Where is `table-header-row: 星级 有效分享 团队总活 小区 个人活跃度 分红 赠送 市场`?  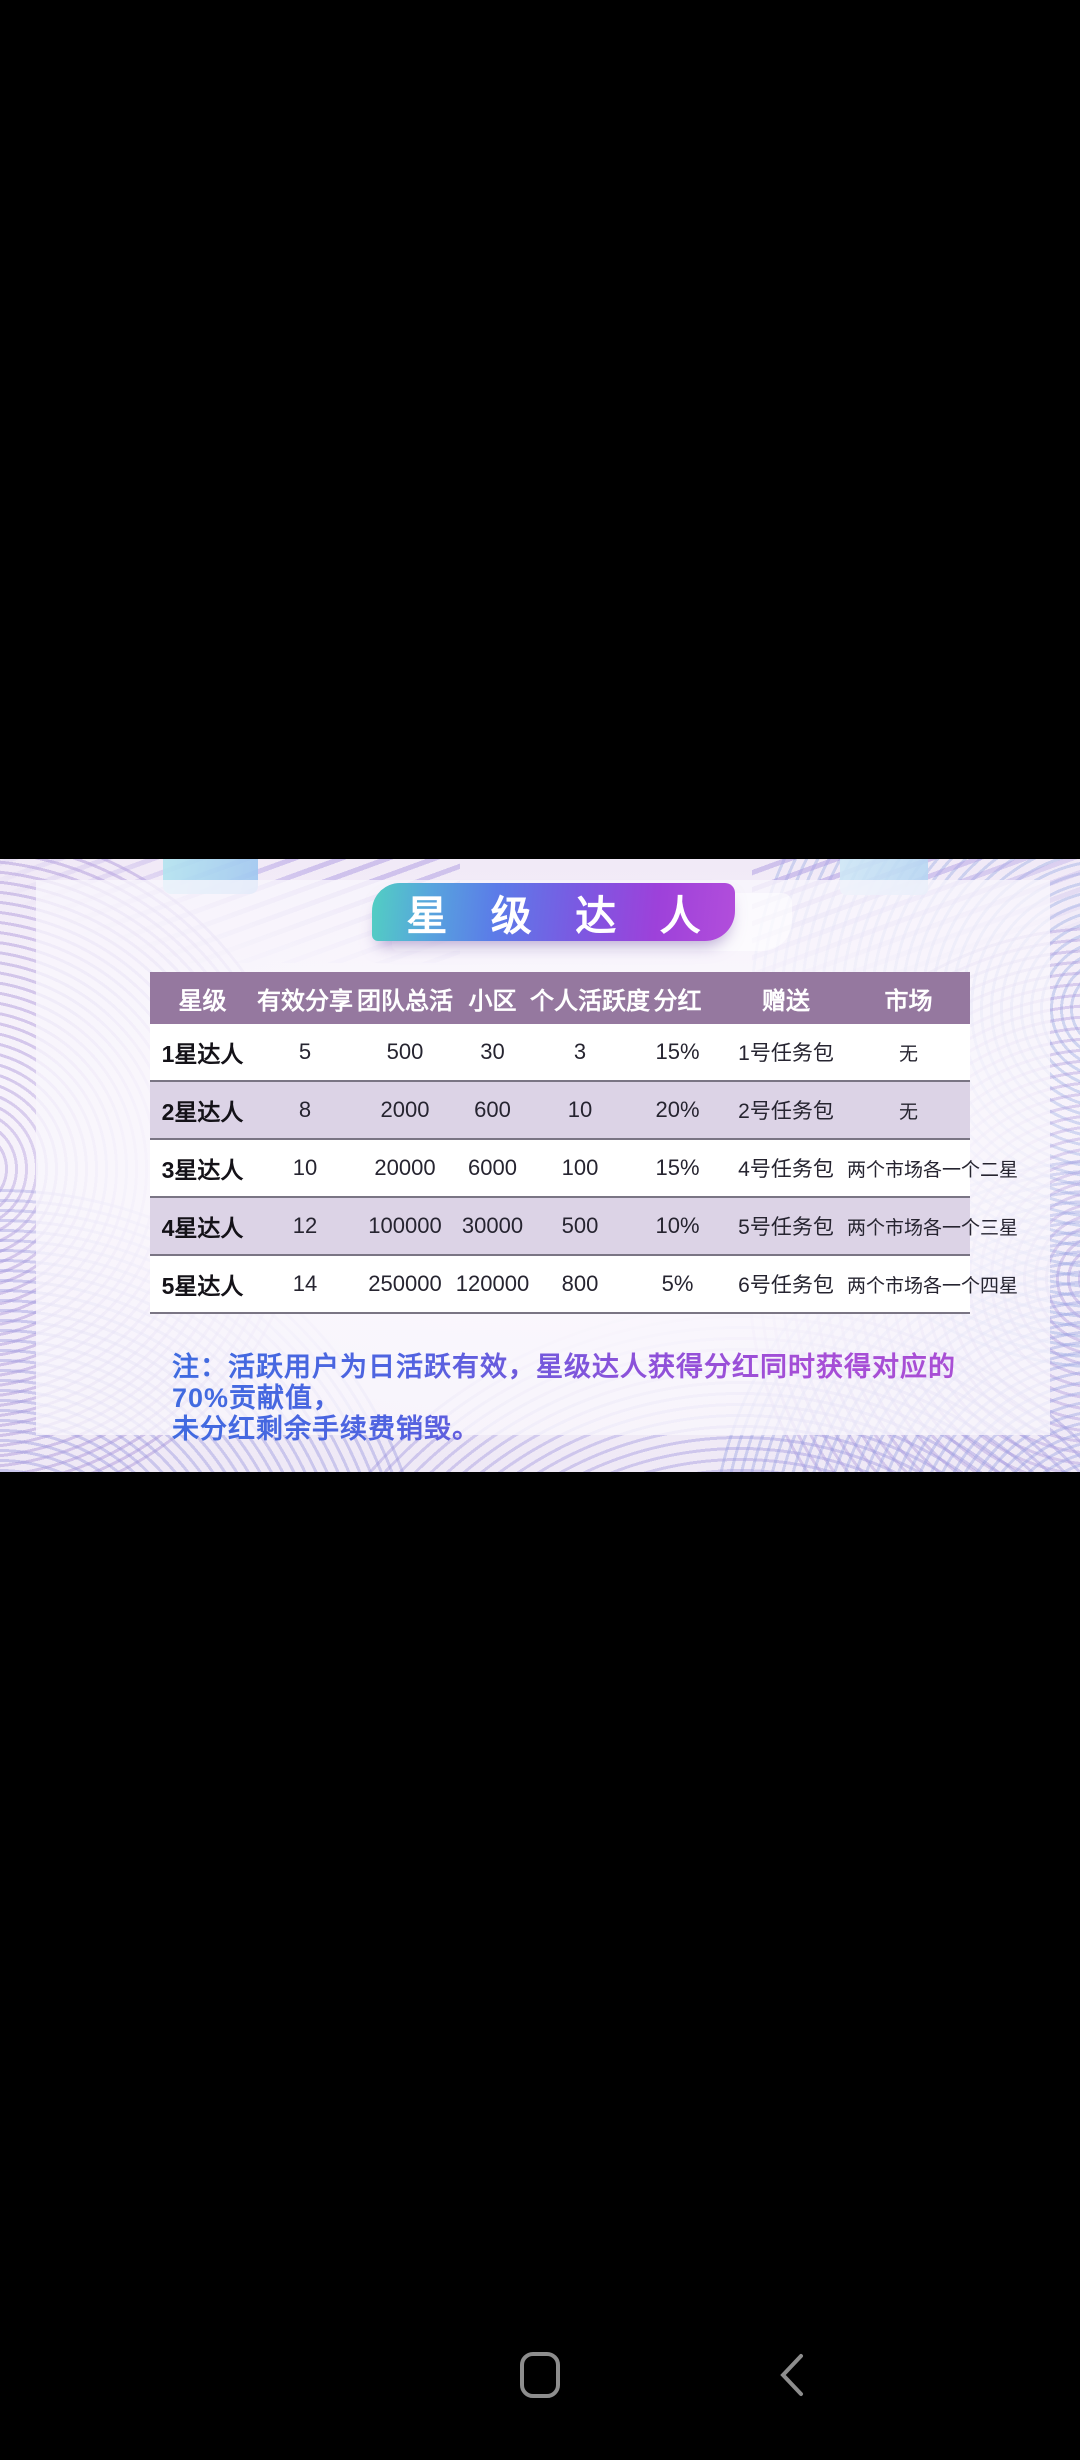 table-header-row: 星级 有效分享 团队总活 小区 个人活跃度 分红 赠送 市场 is located at coordinates (560, 998).